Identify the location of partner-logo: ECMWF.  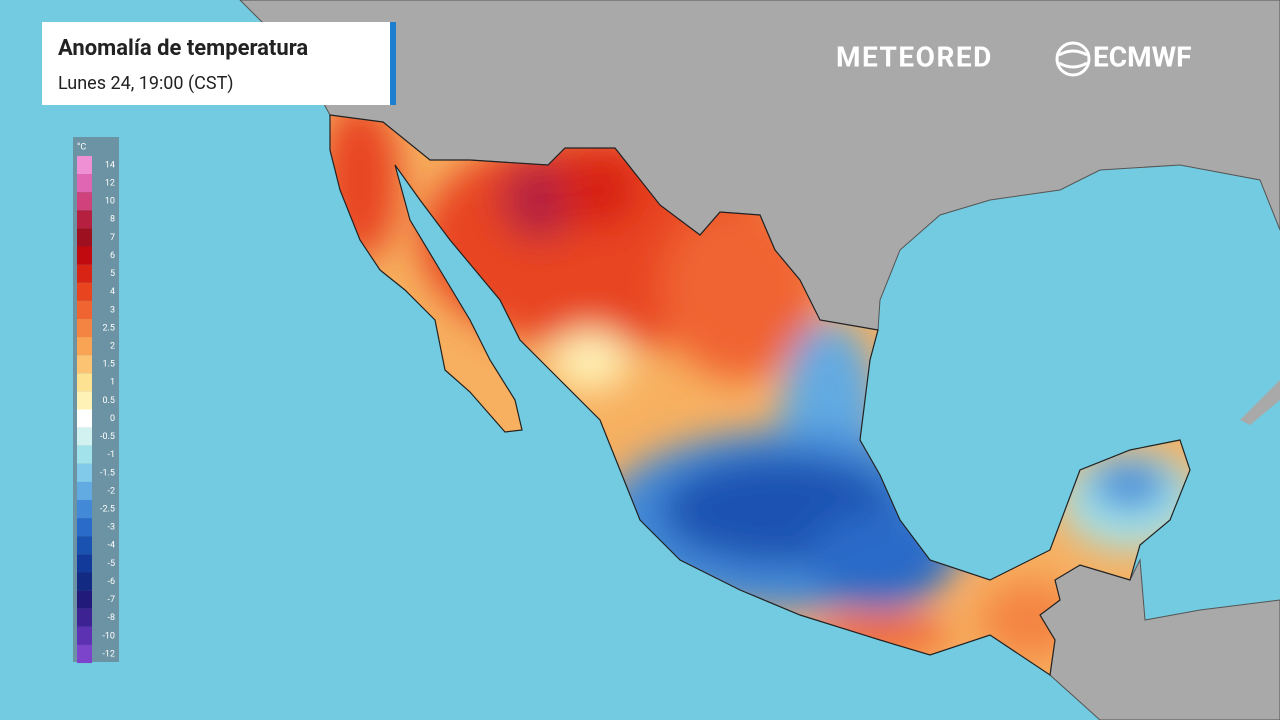
(1142, 56).